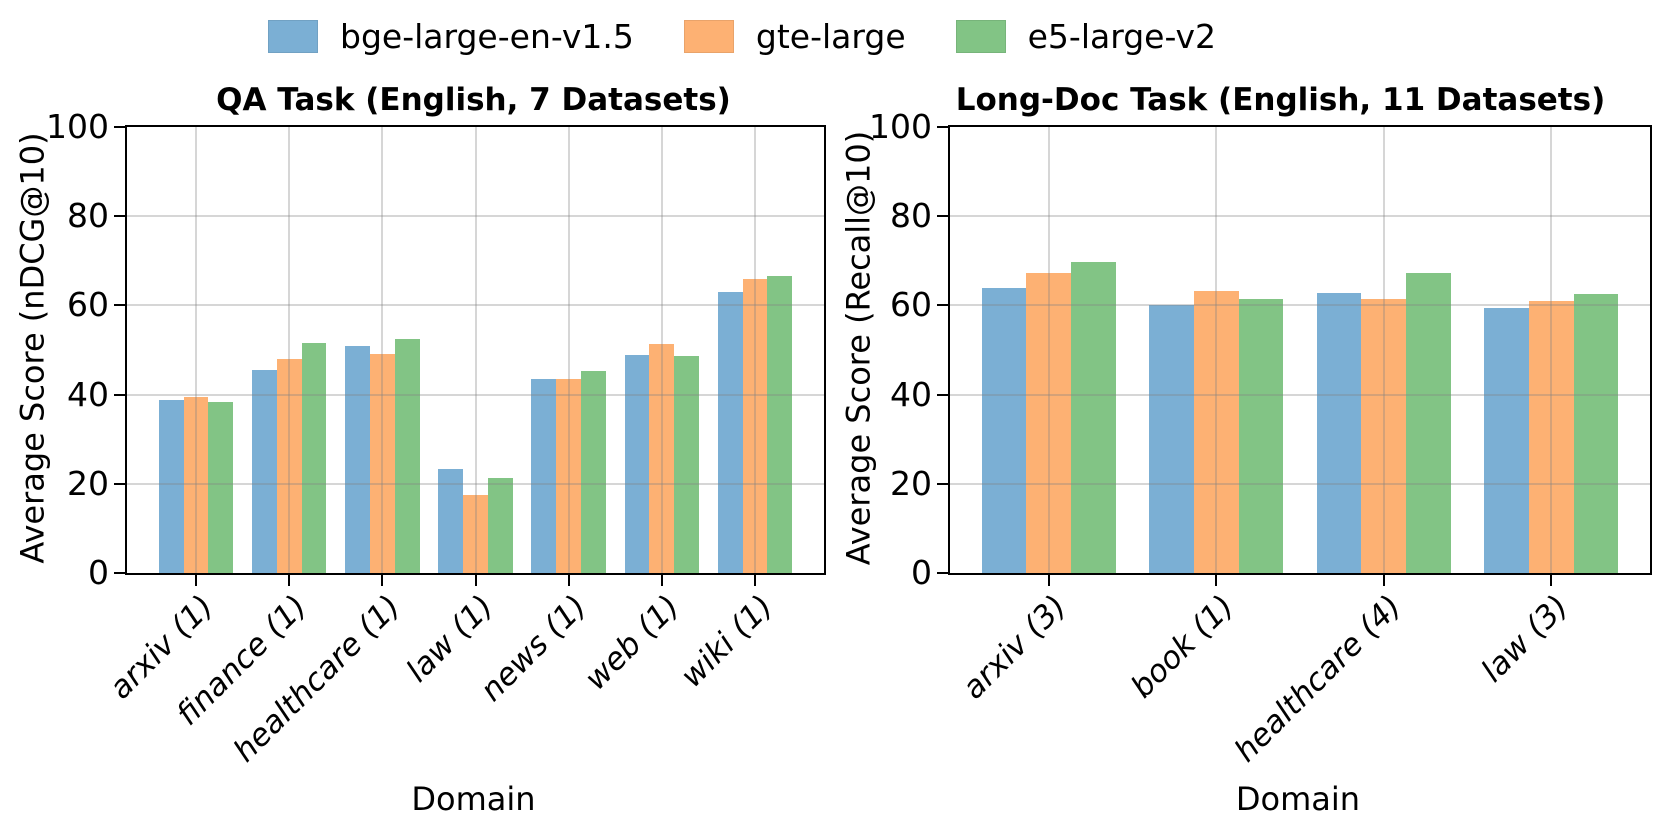  Describe the element at coordinates (473, 100) in the screenshot. I see `chart-title: QA Task (English, 7 Datasets)` at that location.